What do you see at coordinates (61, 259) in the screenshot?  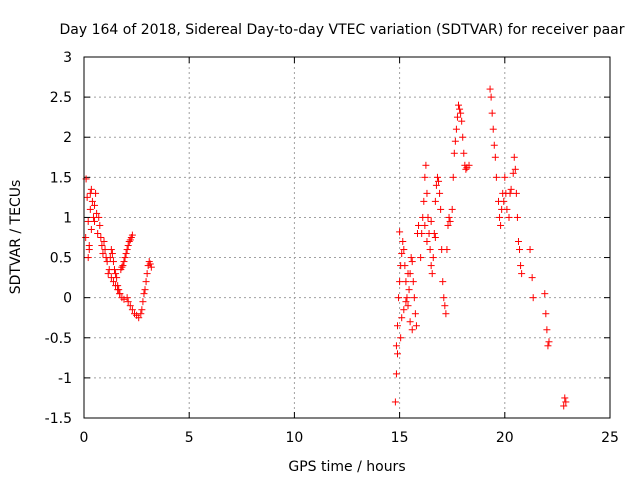 I see `y-tick-label: 0.5` at bounding box center [61, 259].